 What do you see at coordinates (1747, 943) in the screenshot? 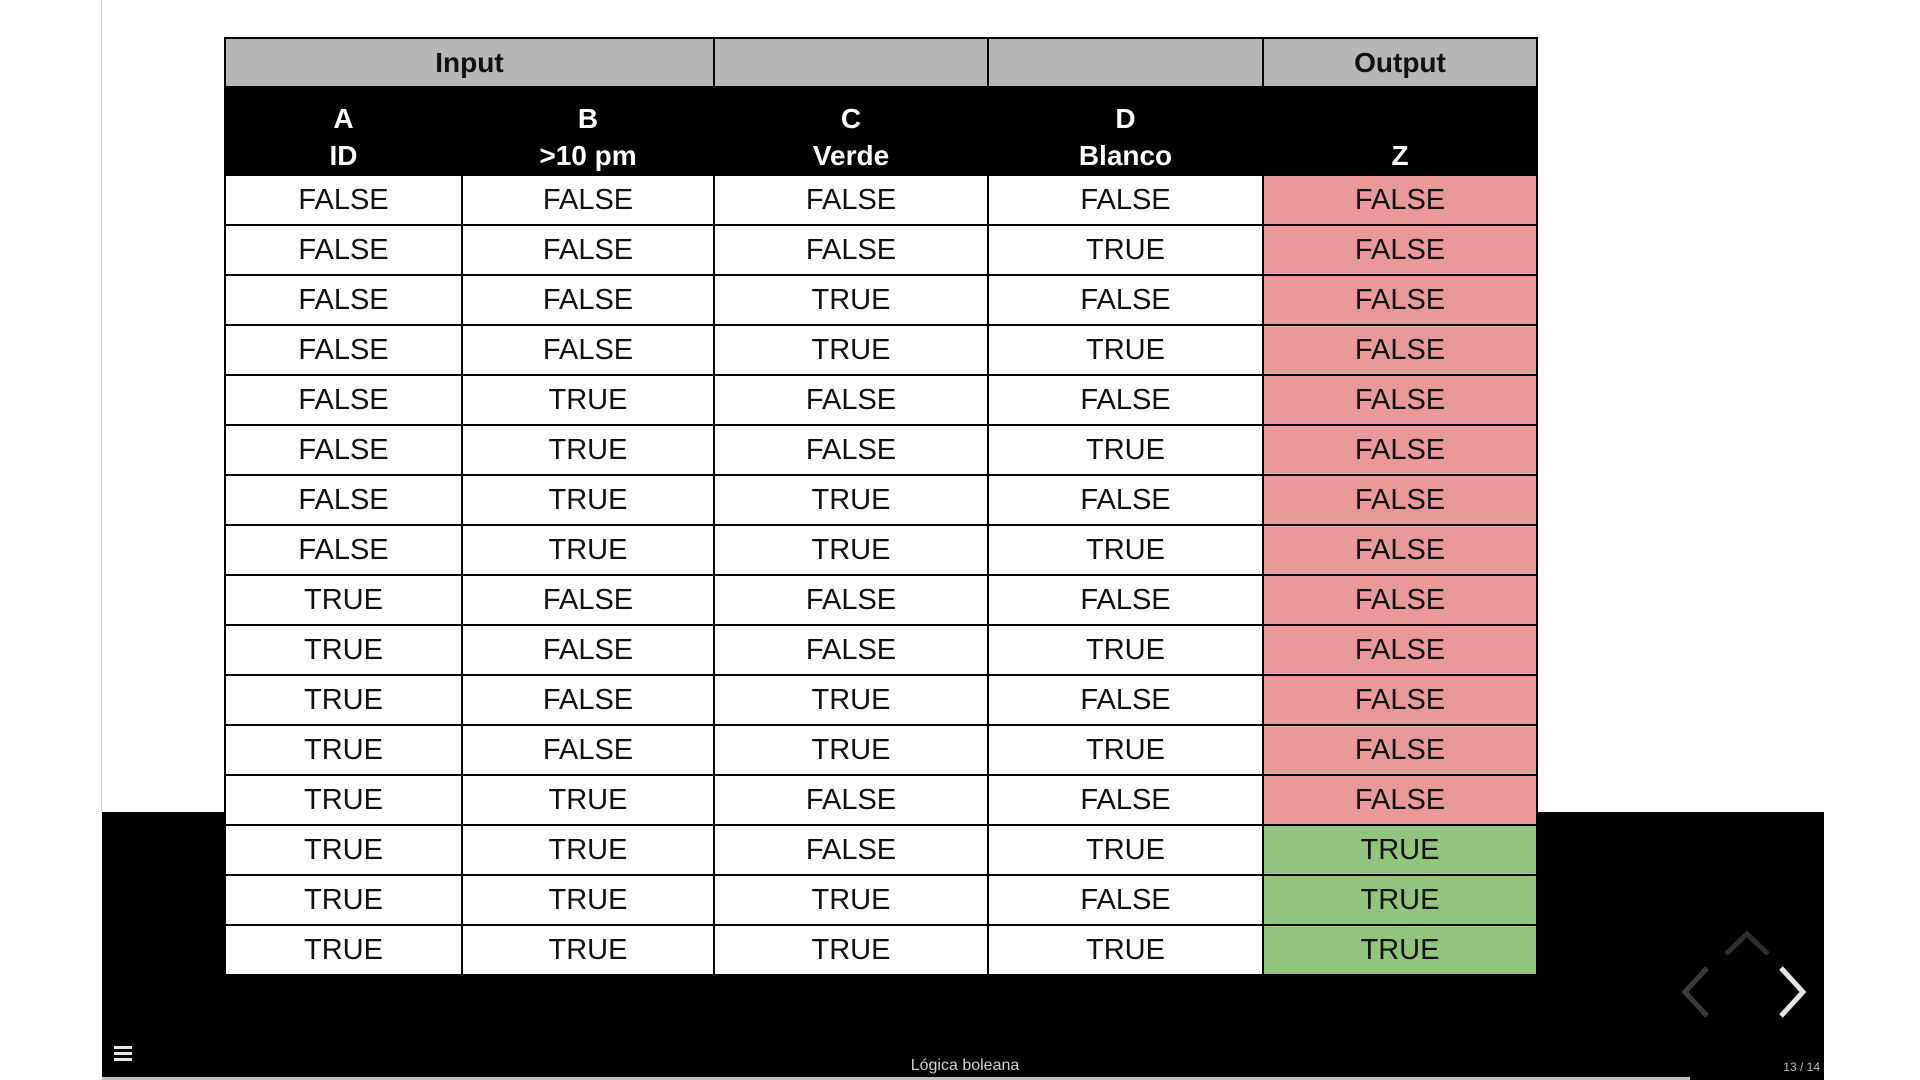
I see `chevron-up-icon` at bounding box center [1747, 943].